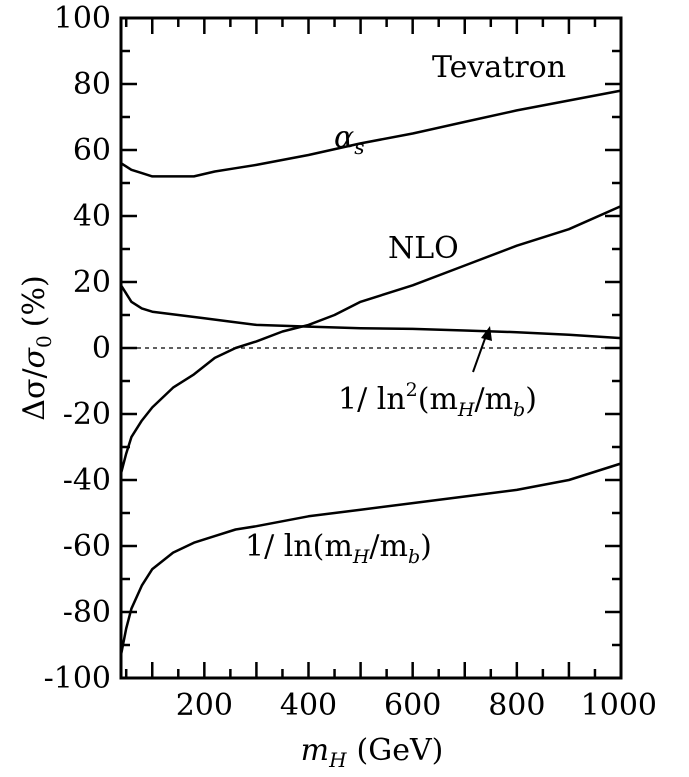 The image size is (689, 777). Describe the element at coordinates (372, 752) in the screenshot. I see `x-axis-label: mH (GeV)` at that location.